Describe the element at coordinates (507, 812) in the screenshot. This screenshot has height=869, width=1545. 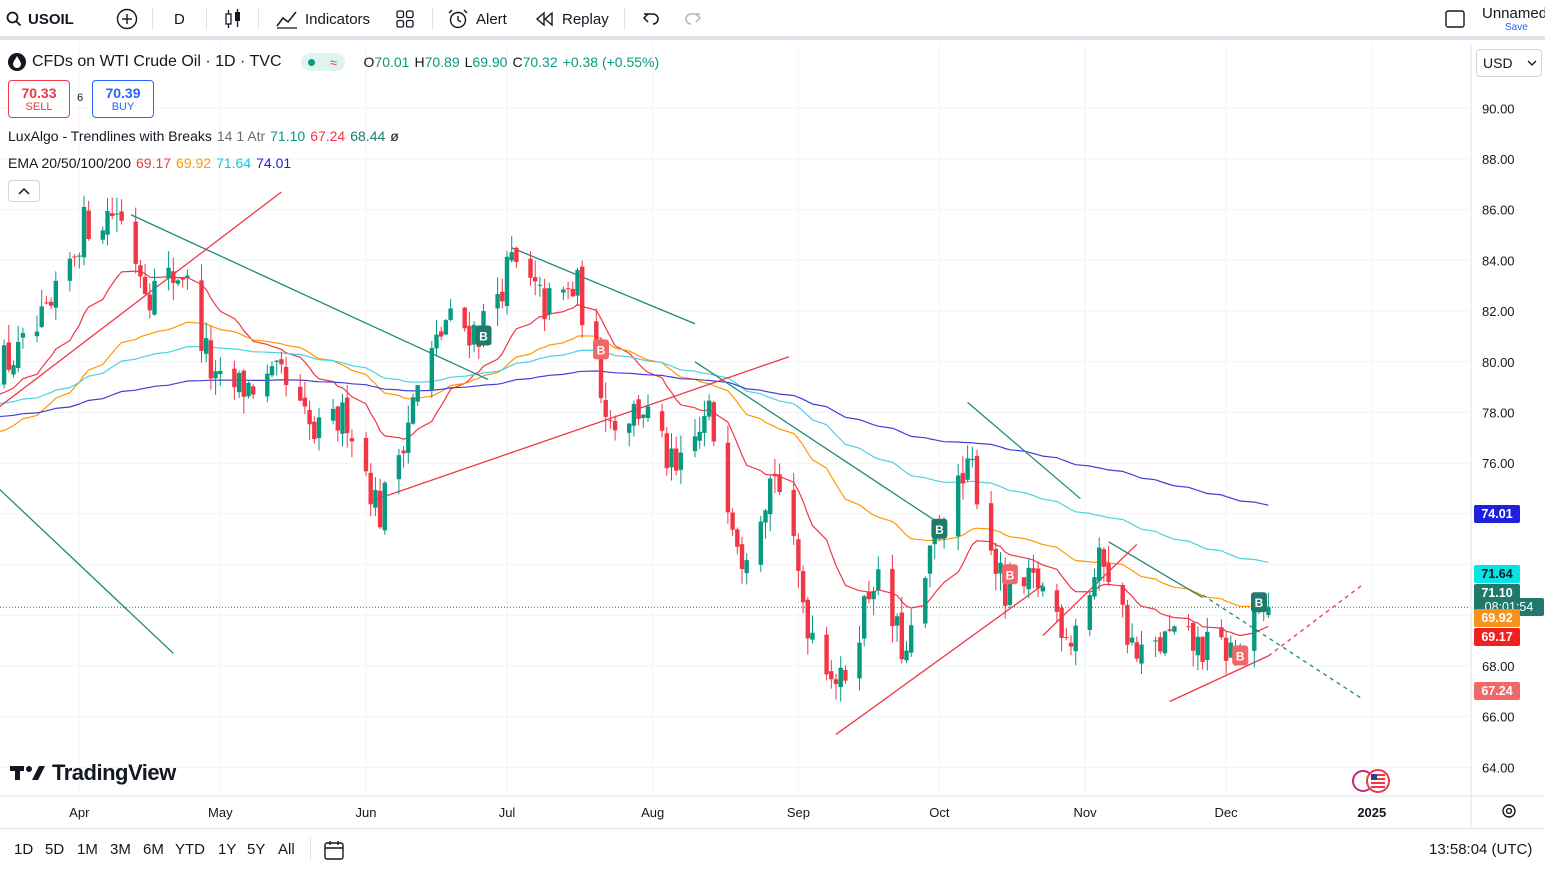
I see `time-axis-label: Jul` at that location.